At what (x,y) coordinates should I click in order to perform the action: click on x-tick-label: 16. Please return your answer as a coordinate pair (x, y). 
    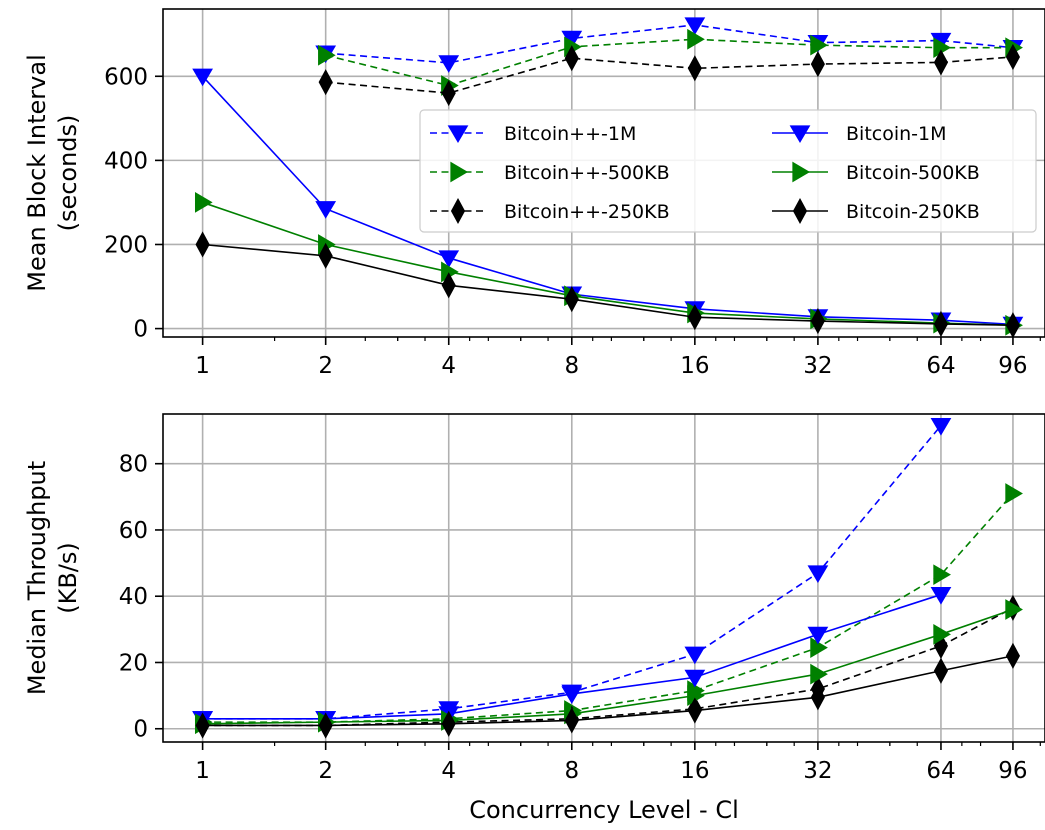
    Looking at the image, I should click on (694, 366).